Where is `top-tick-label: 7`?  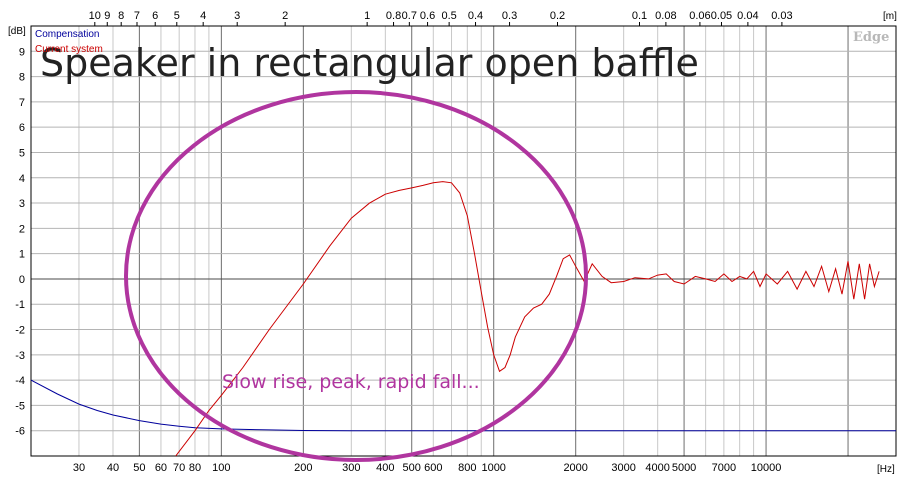 top-tick-label: 7 is located at coordinates (137, 16).